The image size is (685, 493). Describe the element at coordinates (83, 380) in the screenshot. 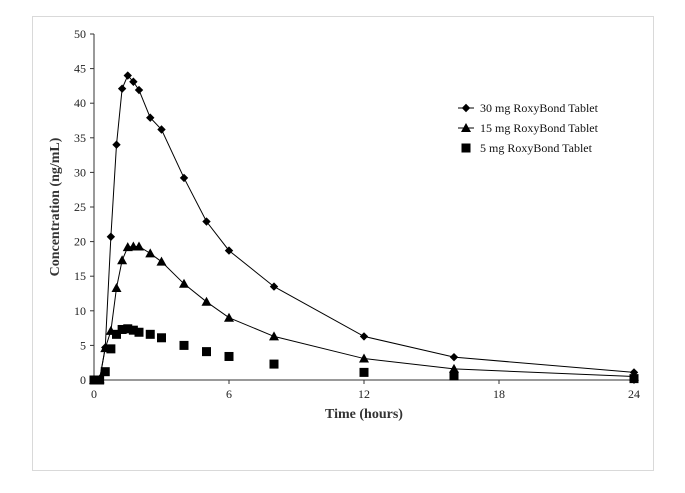

I see `y-tick-label: 0` at that location.